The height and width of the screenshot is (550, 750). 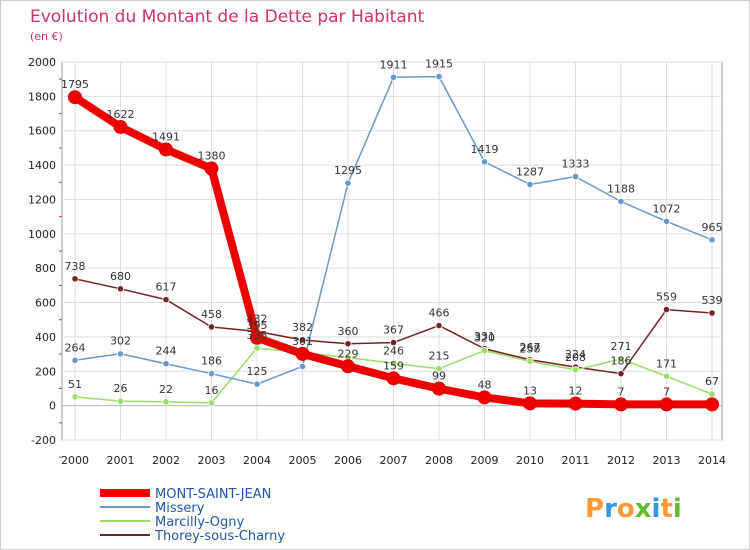 I want to click on y-tick-label: 200, so click(x=45, y=371).